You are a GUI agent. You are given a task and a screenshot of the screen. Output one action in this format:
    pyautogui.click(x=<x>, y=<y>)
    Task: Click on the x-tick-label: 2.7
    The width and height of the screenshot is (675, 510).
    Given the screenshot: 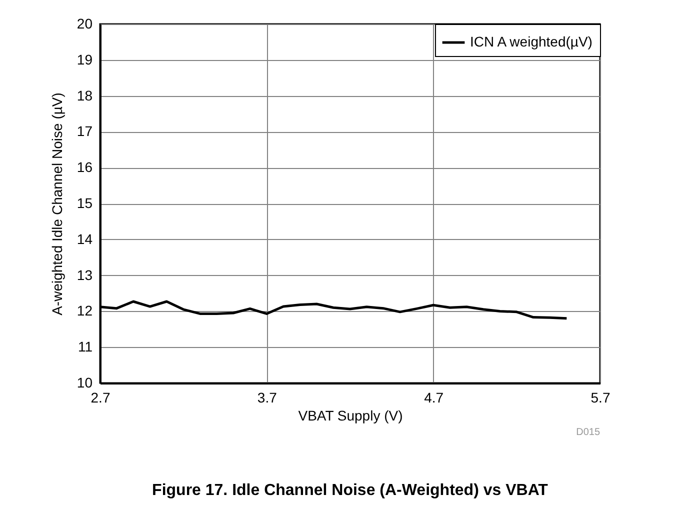 What is the action you would take?
    pyautogui.click(x=100, y=398)
    